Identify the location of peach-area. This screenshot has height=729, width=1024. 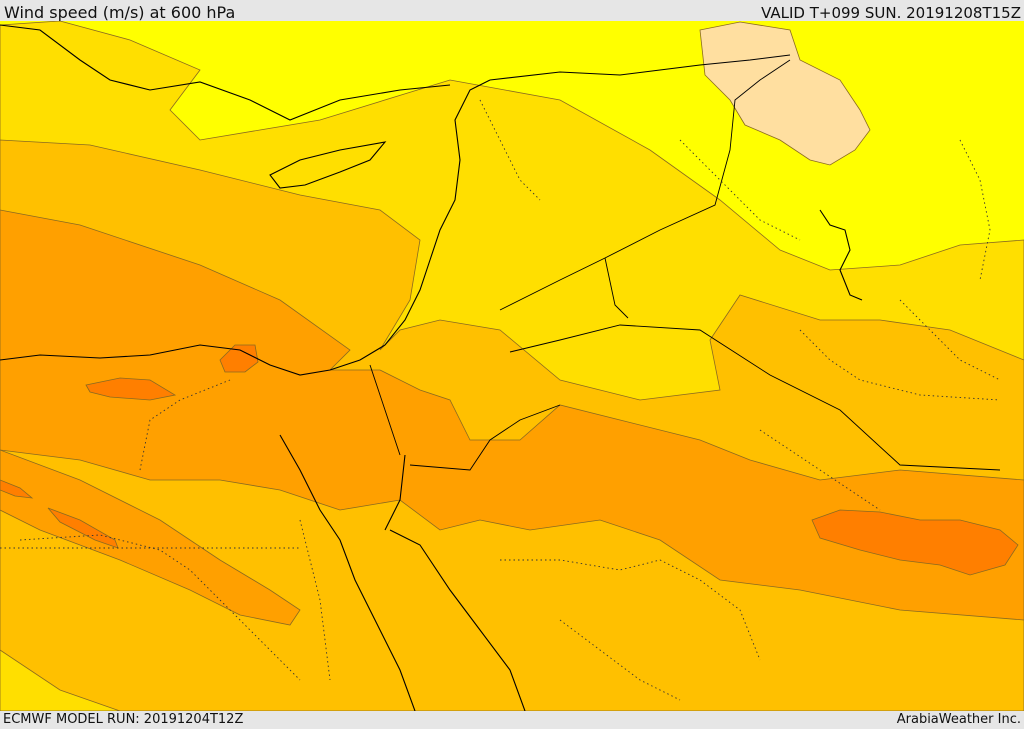
(785, 93).